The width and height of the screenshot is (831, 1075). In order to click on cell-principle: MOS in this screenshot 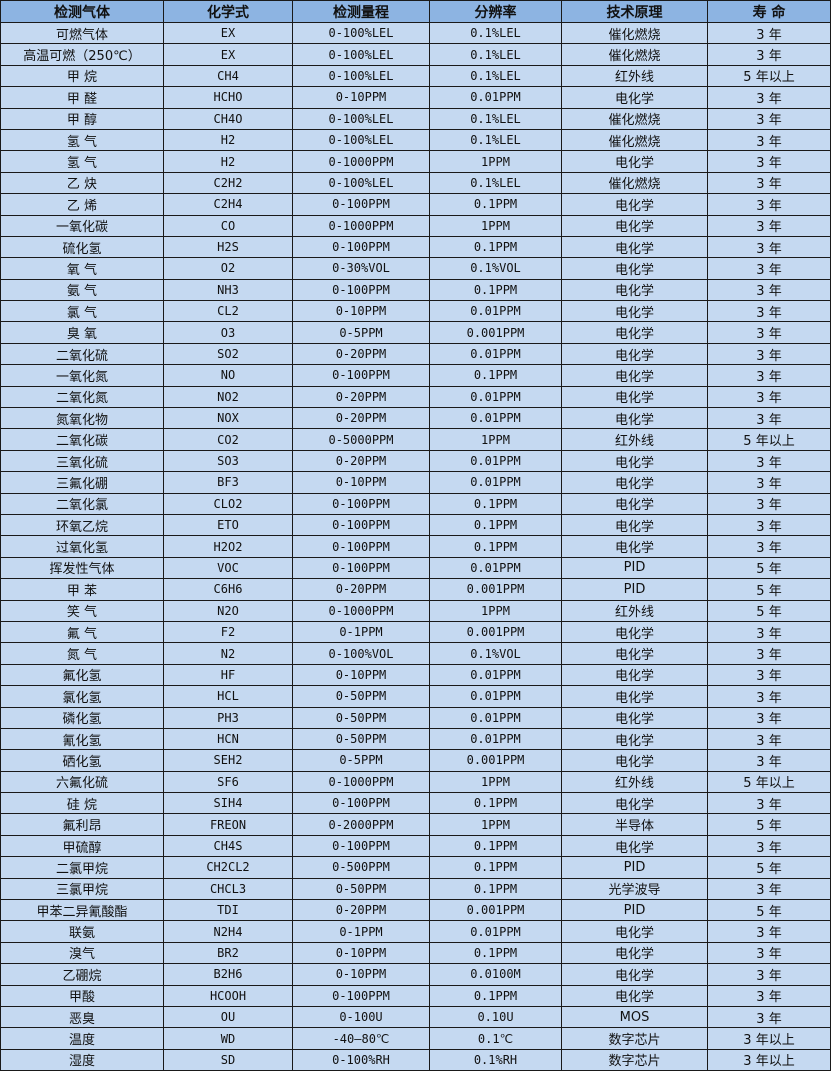, I will do `click(634, 1017)`.